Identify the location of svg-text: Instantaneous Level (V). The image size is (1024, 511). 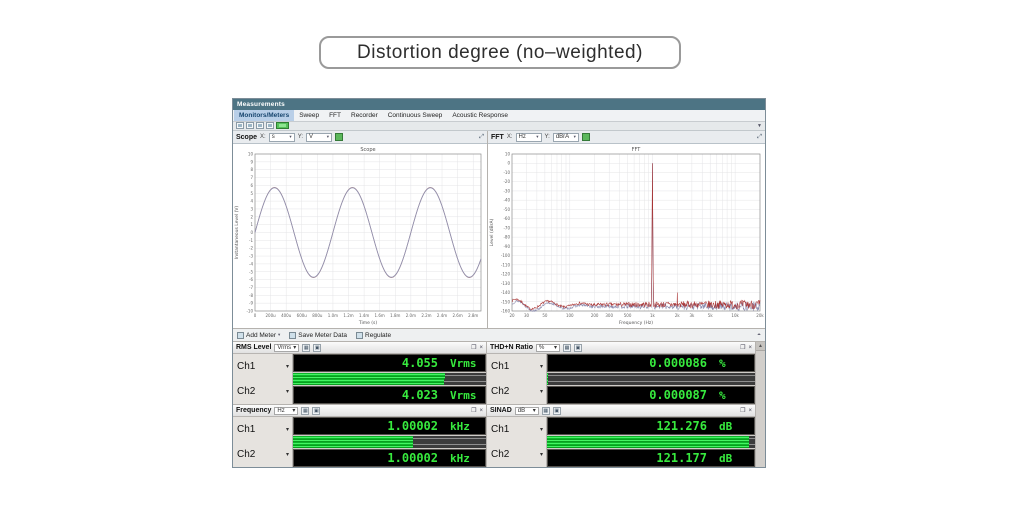
(237, 233).